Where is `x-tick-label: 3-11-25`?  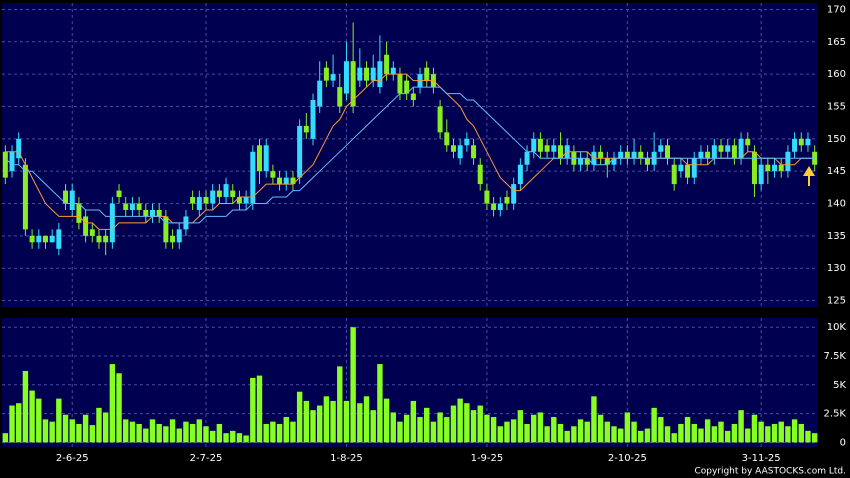
x-tick-label: 3-11-25 is located at coordinates (761, 458).